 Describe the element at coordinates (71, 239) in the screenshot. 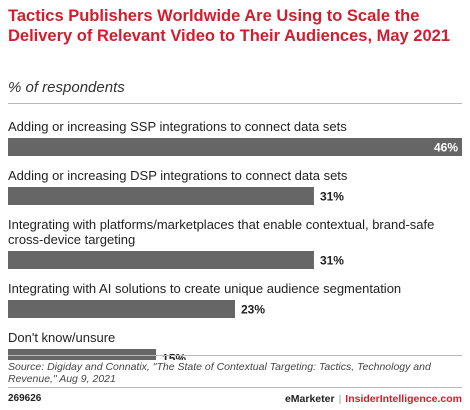

I see `category-label: cross-device targeting` at that location.